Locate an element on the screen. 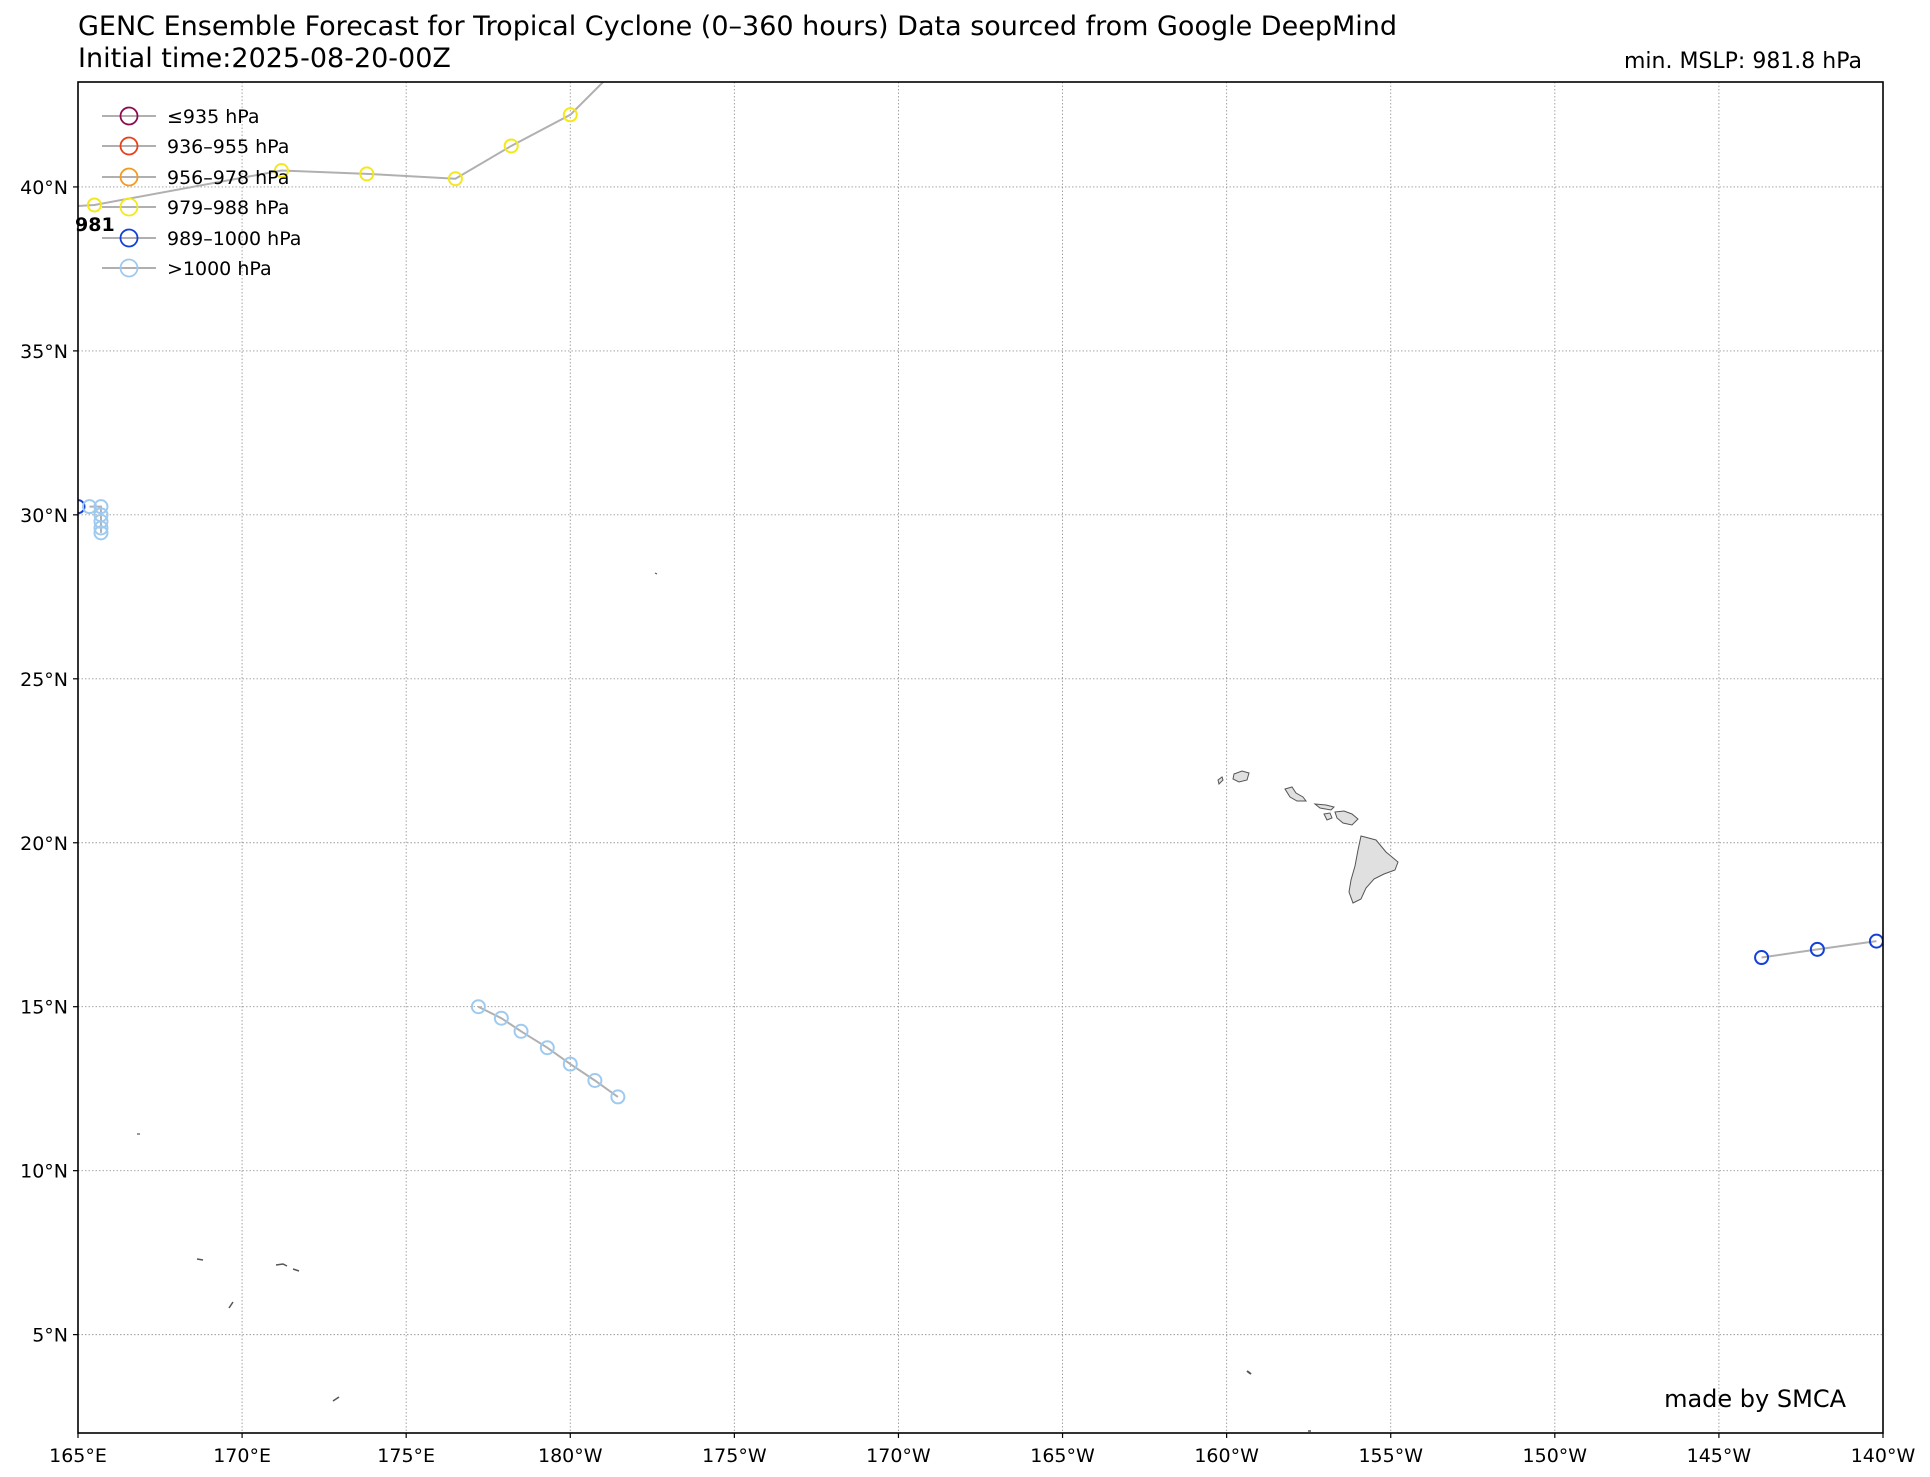  track-labels: 981 is located at coordinates (95, 225).